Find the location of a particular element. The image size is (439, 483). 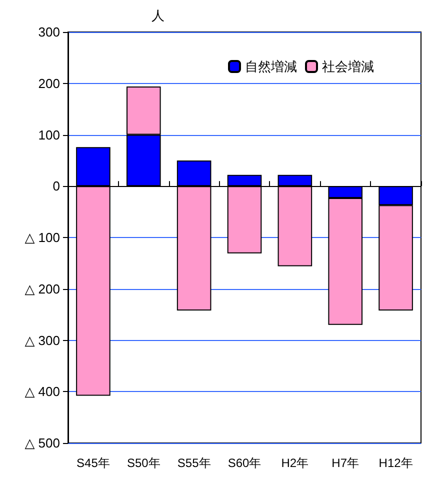

y-tick-label: △ 500 is located at coordinates (42, 443).